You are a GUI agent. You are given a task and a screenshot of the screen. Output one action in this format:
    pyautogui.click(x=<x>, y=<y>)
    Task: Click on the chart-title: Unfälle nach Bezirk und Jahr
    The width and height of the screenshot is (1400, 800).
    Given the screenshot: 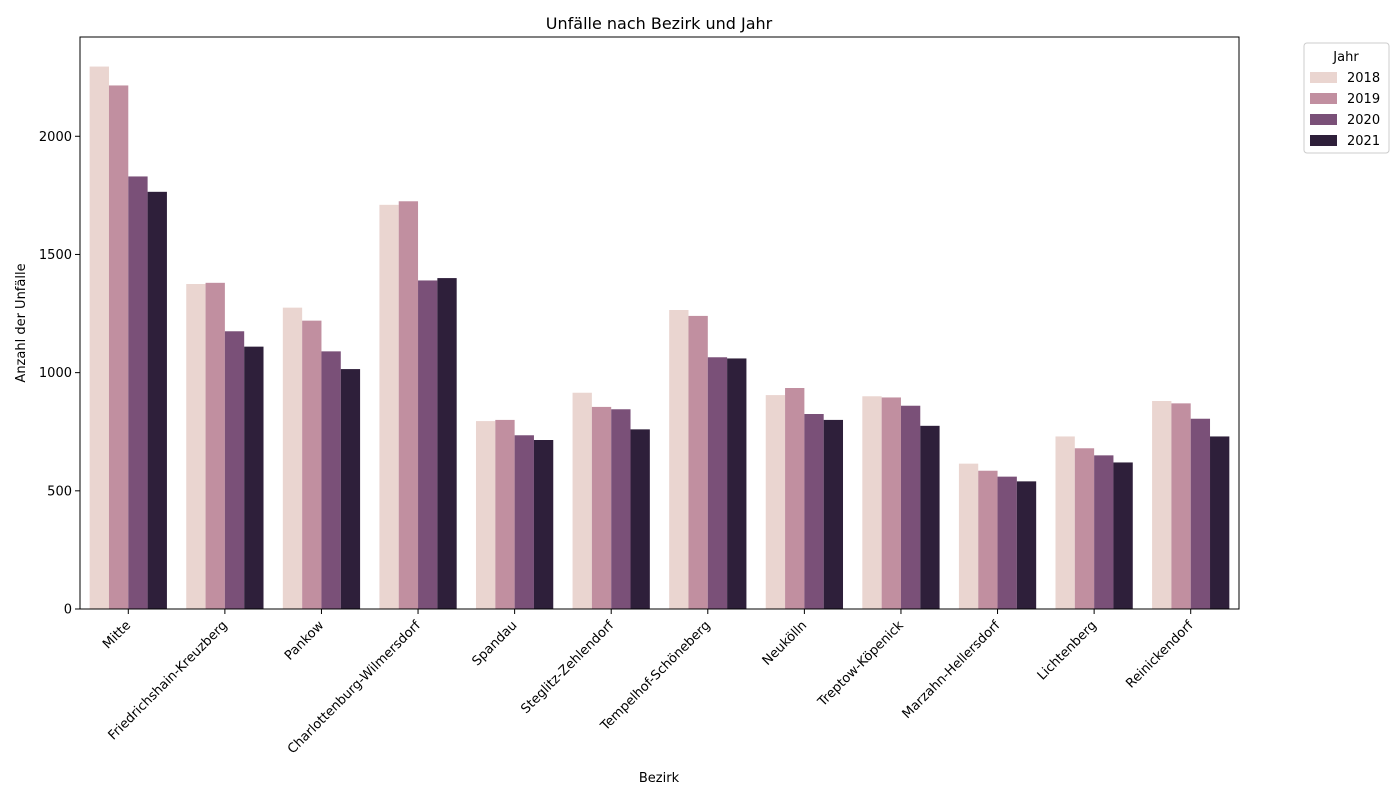 What is the action you would take?
    pyautogui.click(x=659, y=23)
    